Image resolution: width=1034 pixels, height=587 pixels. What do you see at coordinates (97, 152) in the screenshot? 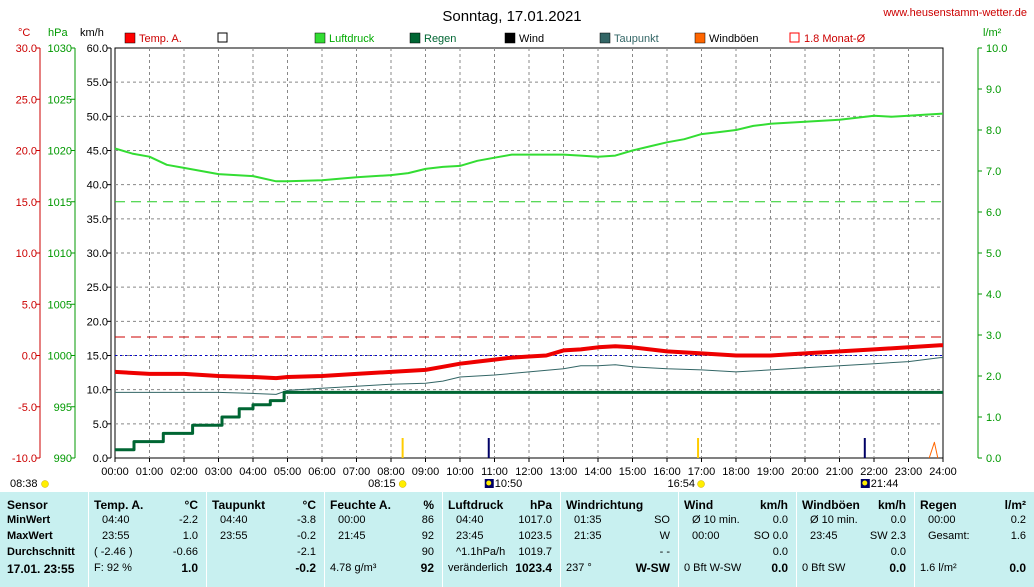
I see `wind-axis-tick-label: 45.0` at bounding box center [97, 152].